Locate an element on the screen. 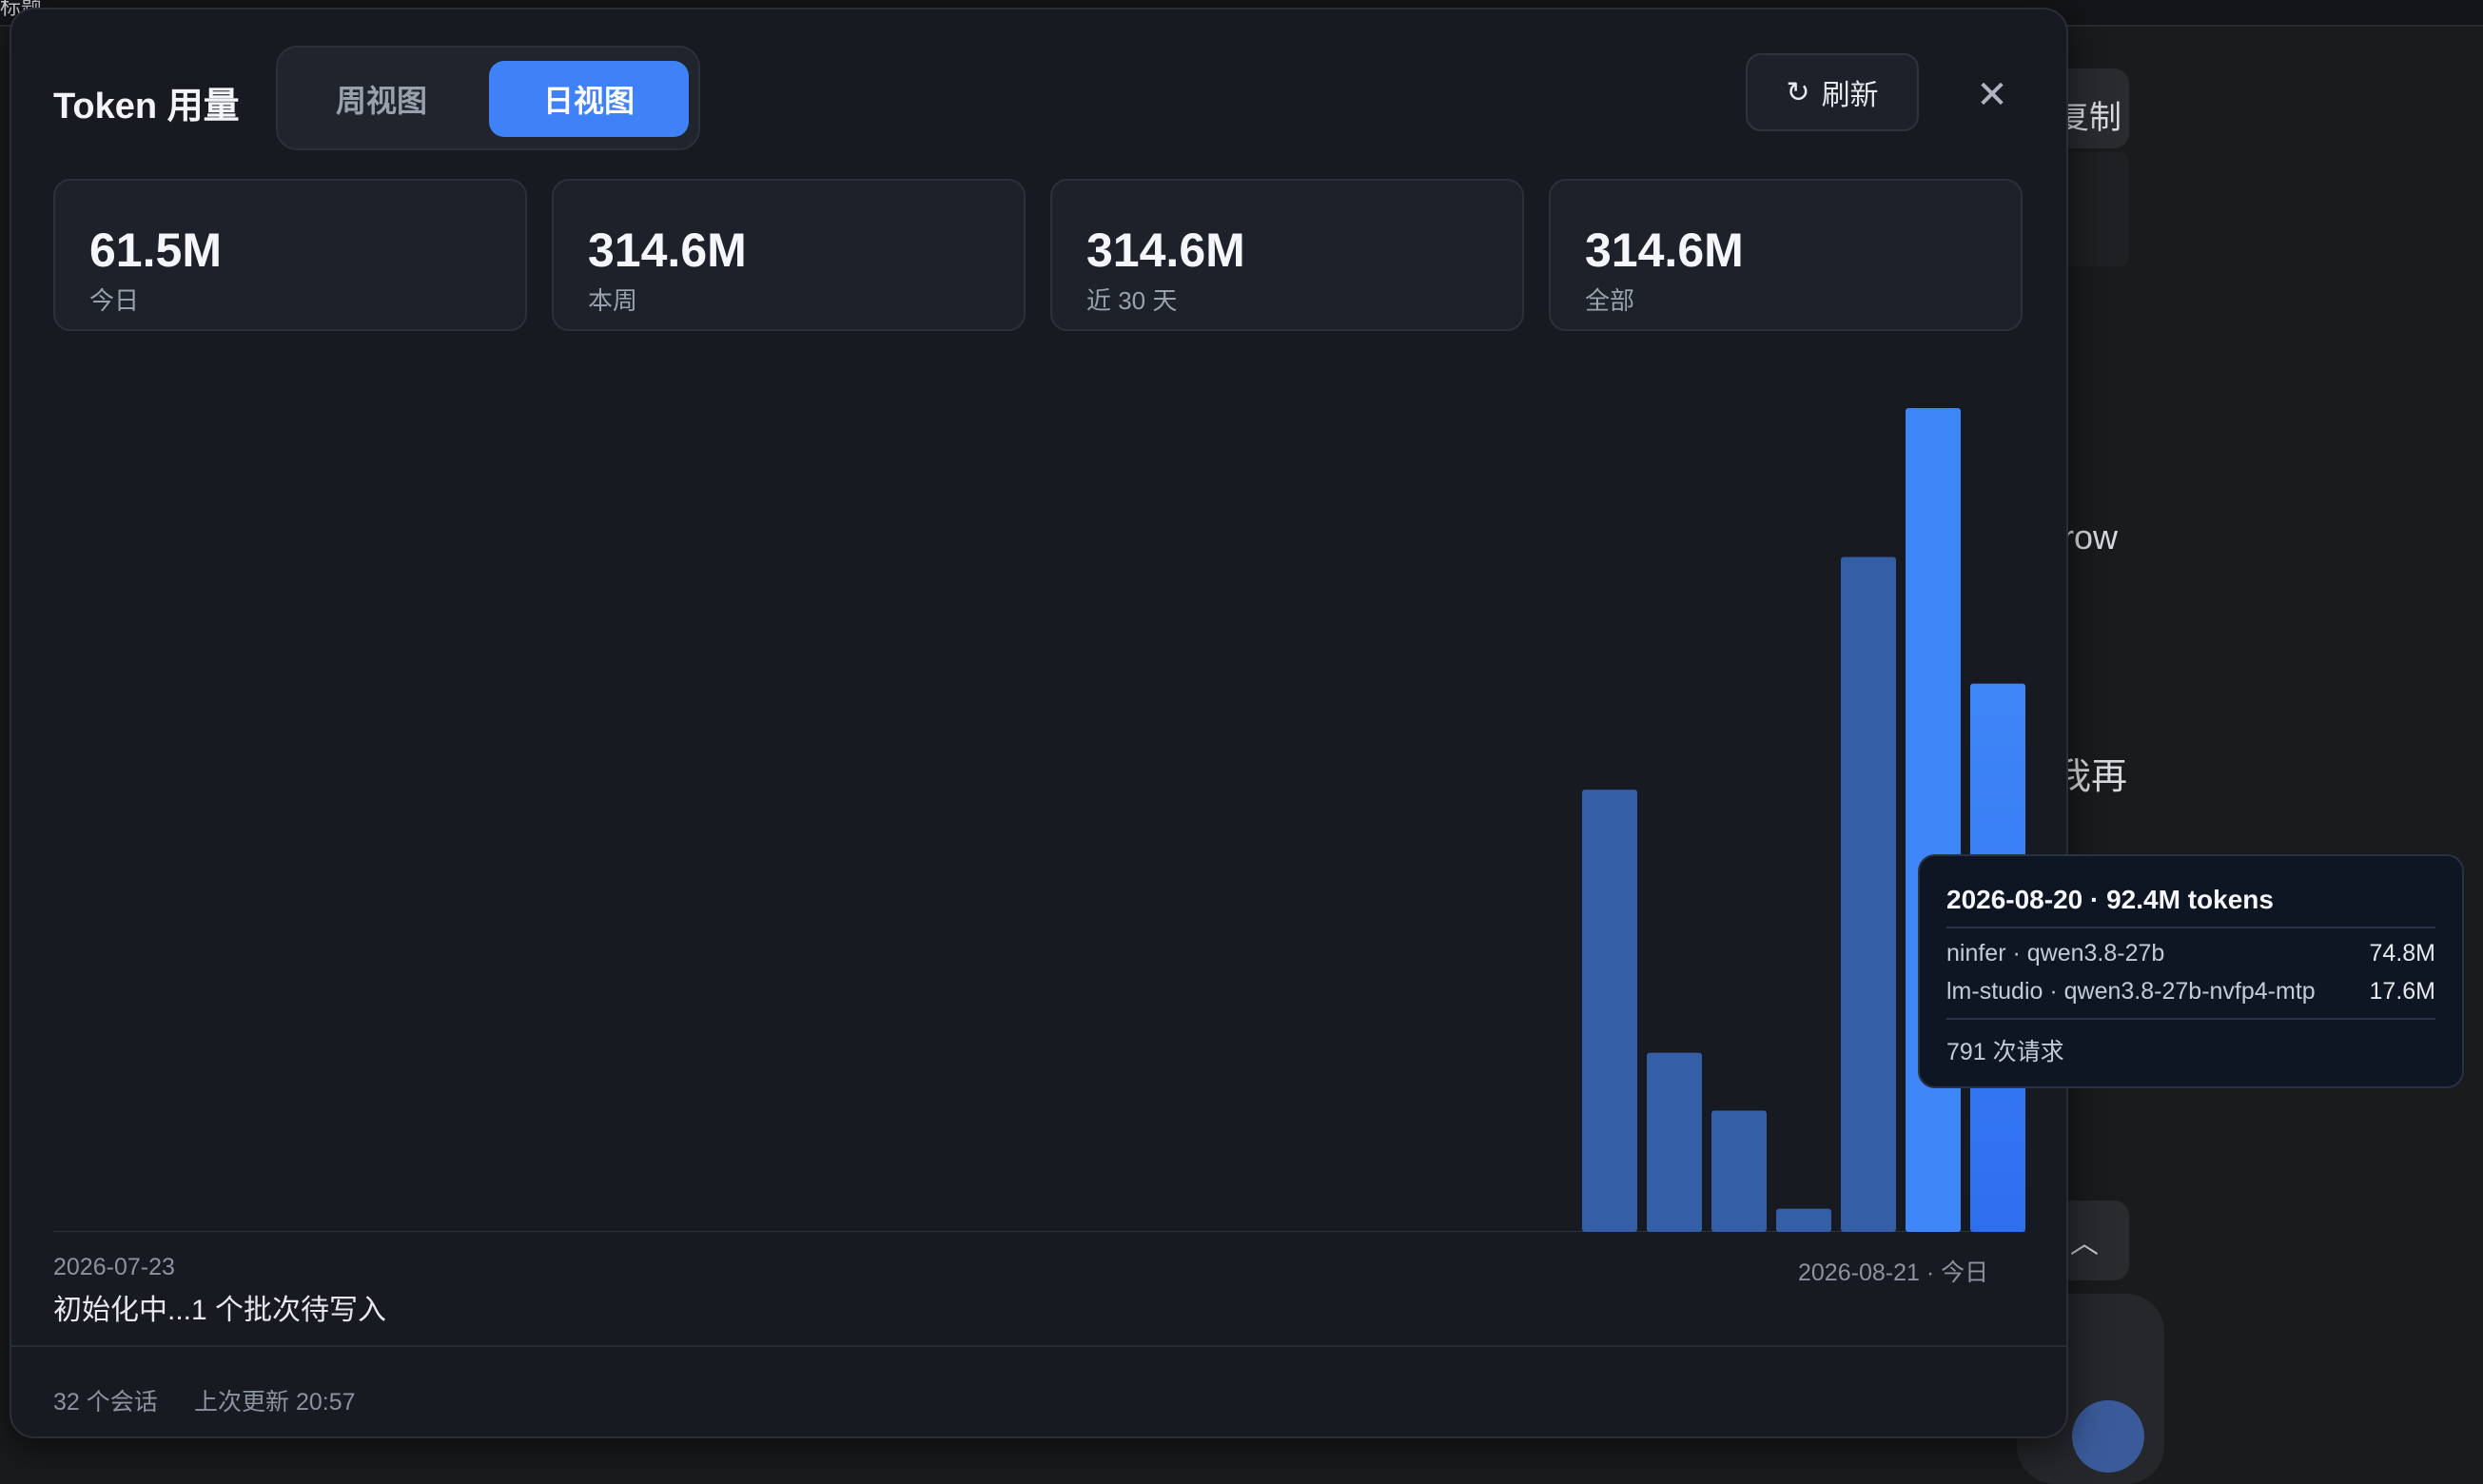 The image size is (2483, 1484). tab-week-view: 周视图 is located at coordinates (381, 101).